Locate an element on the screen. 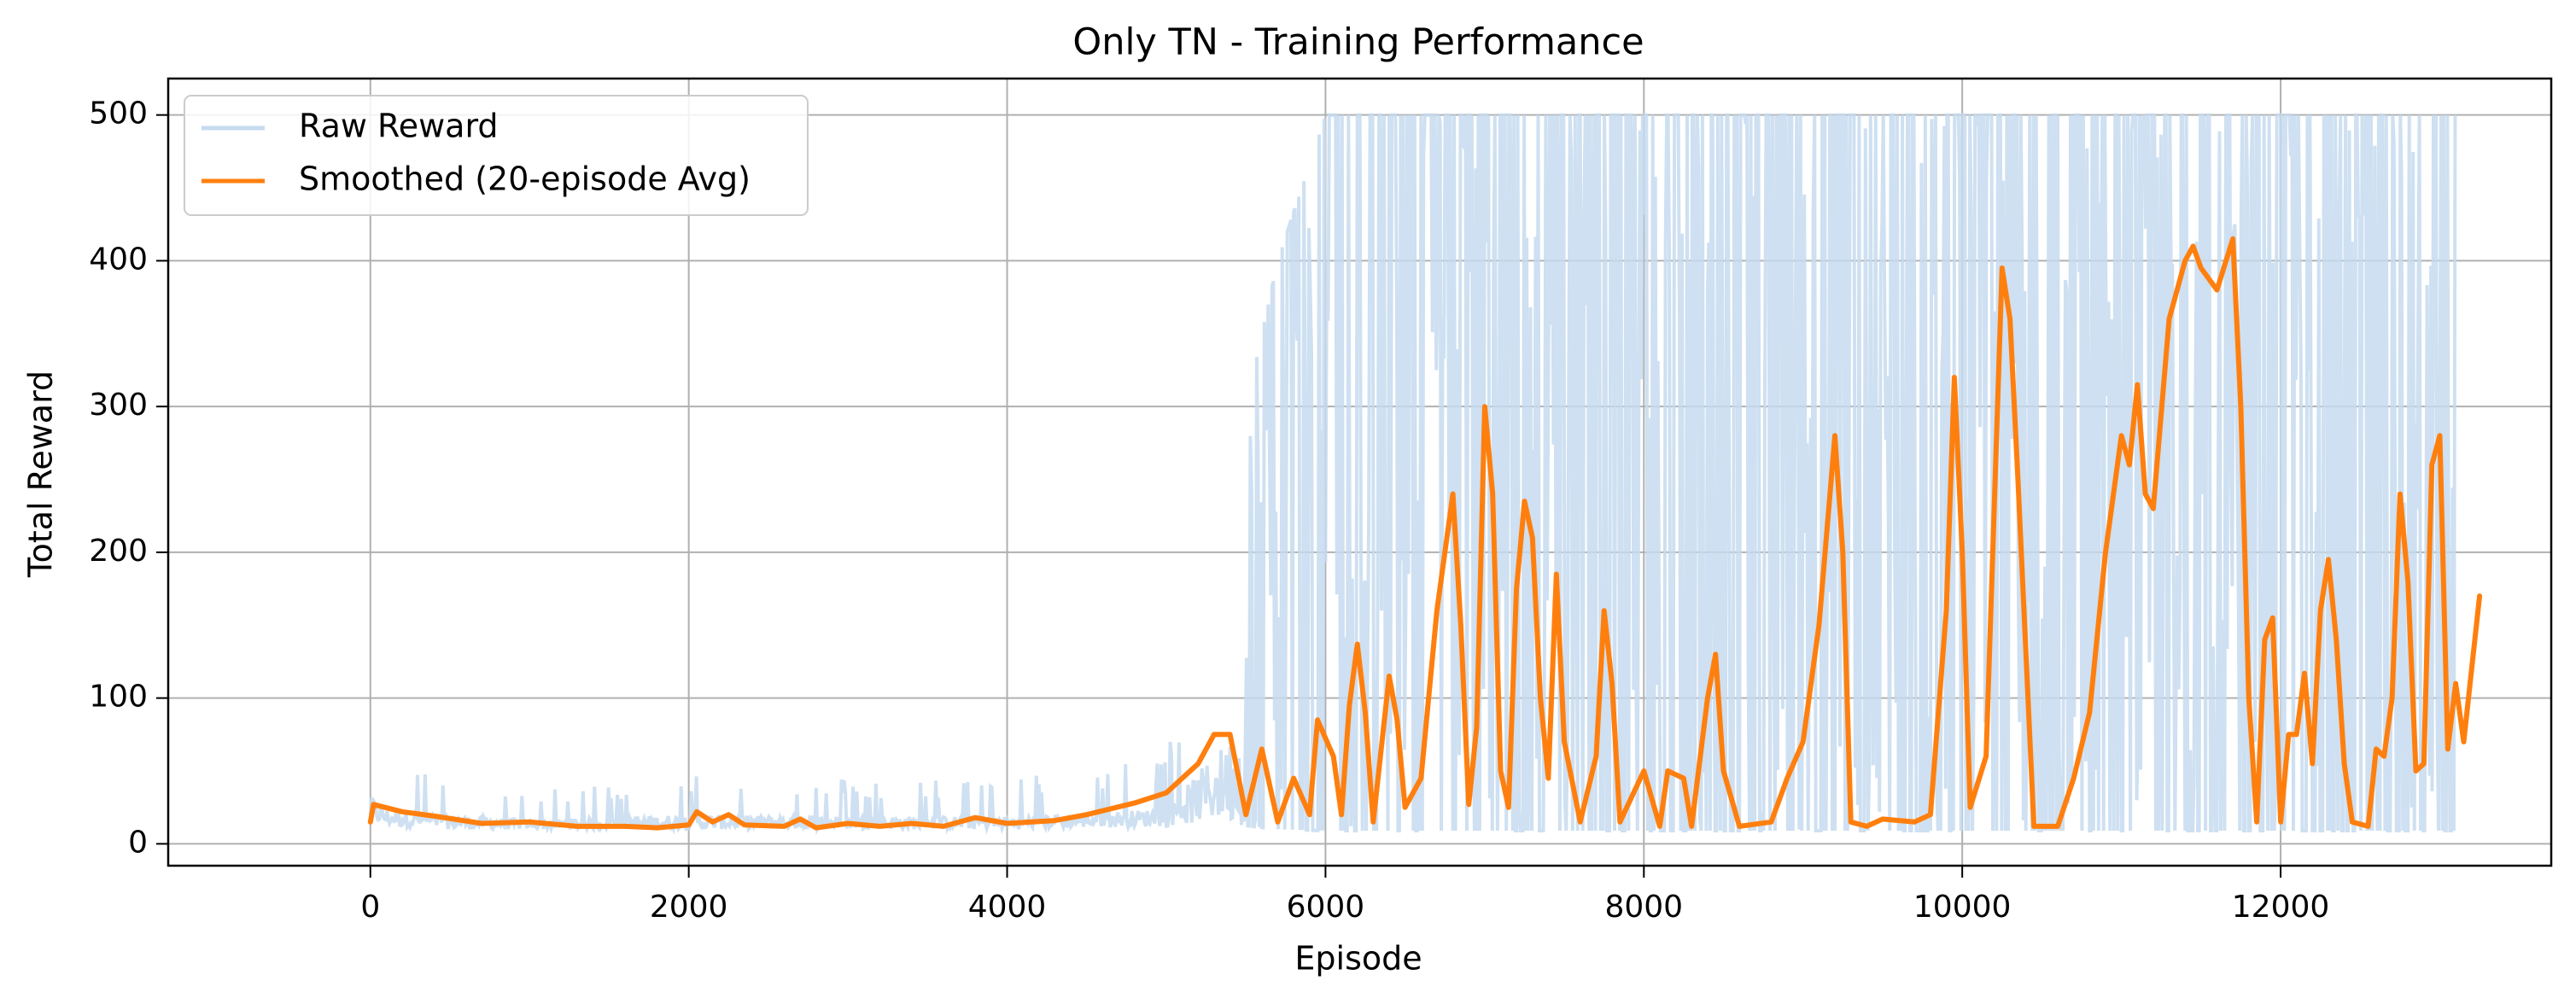 This screenshot has height=1004, width=2576. legend-raw-label: Raw Reward is located at coordinates (399, 126).